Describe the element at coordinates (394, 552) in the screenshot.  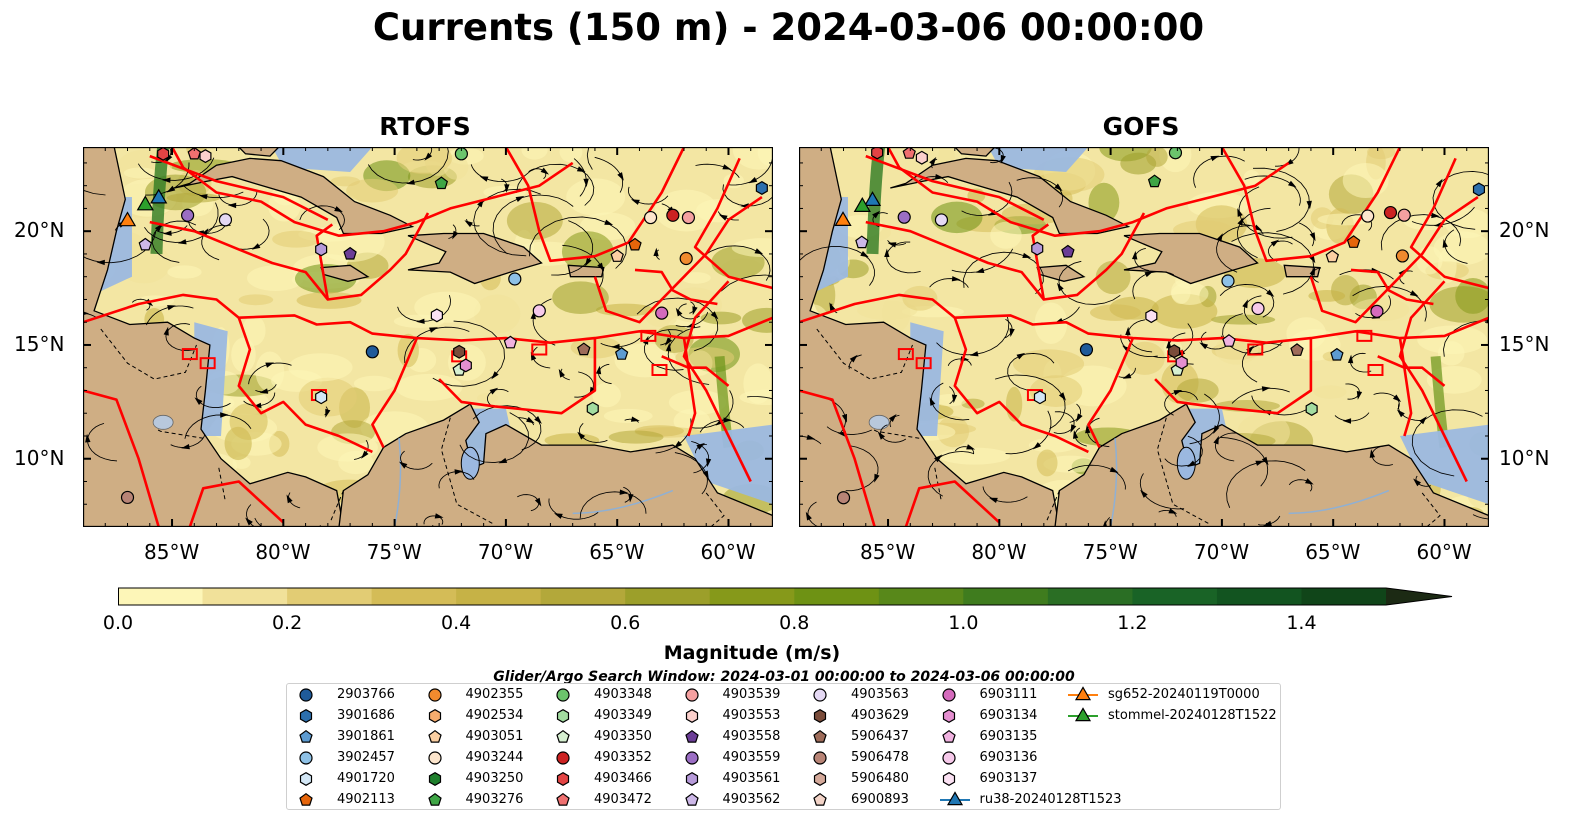
I see `lon-tick-label: 75°W` at that location.